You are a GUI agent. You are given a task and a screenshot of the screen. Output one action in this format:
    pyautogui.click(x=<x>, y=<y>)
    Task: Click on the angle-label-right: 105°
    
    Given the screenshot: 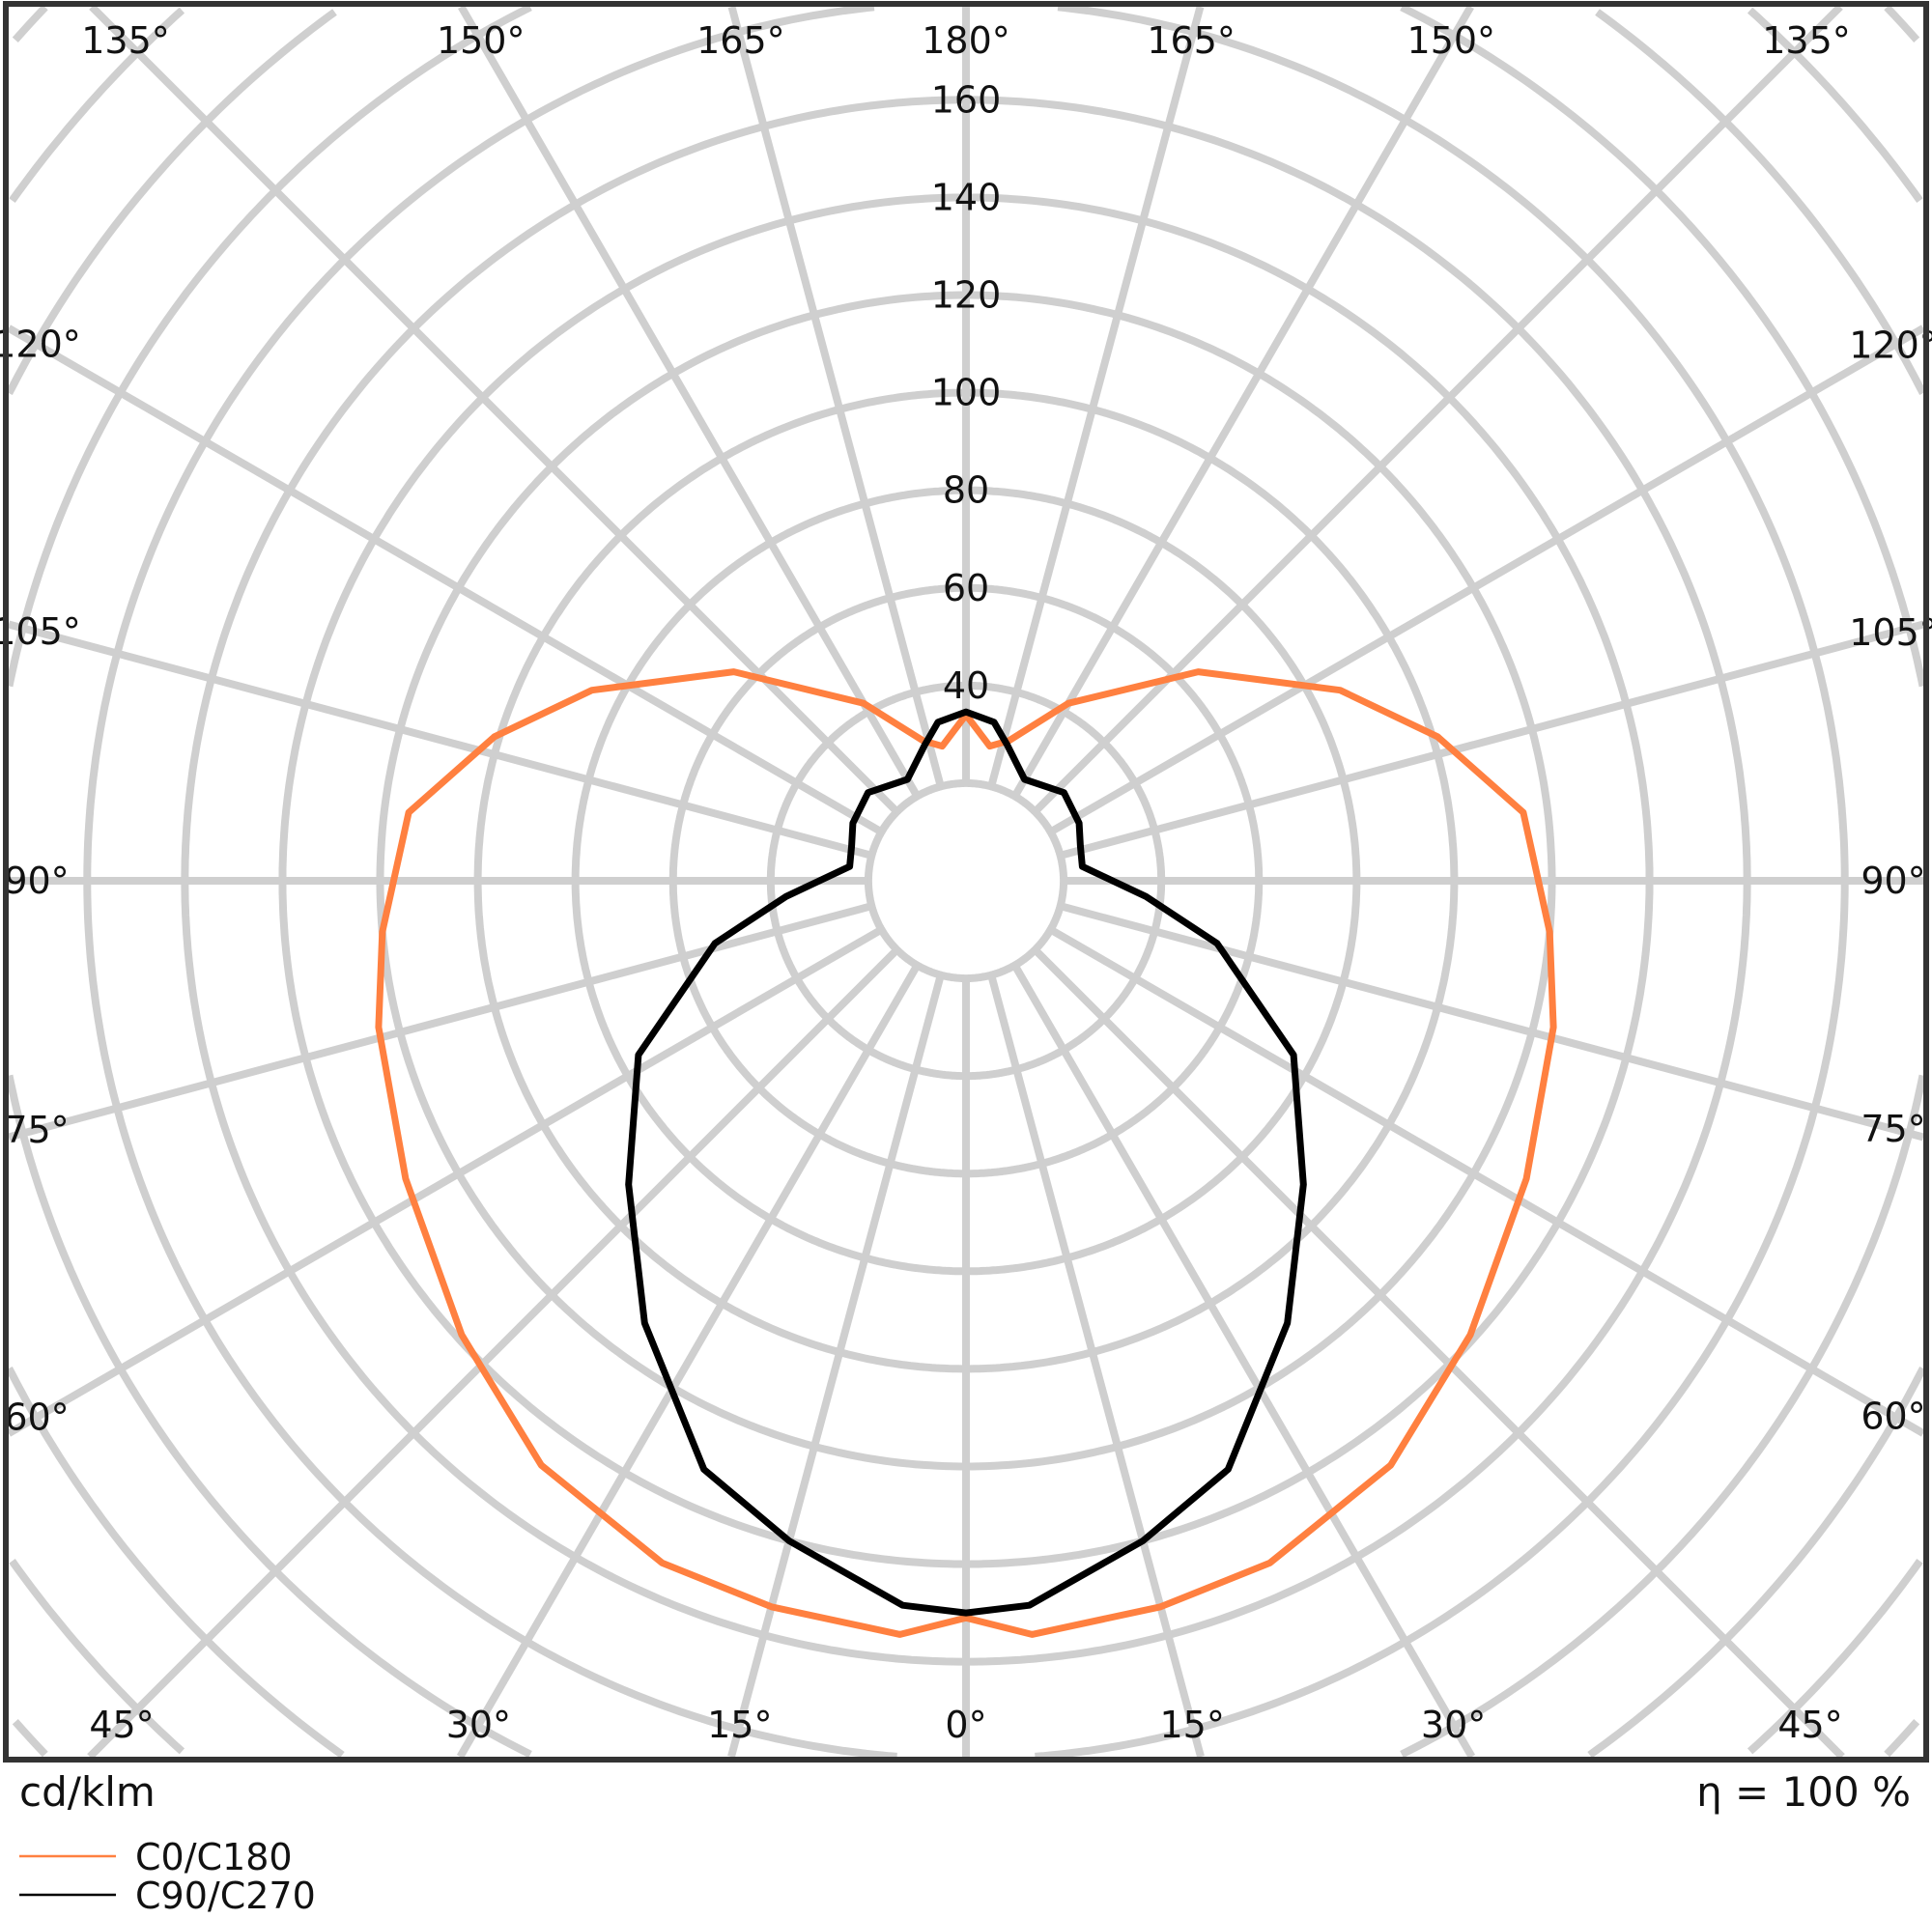 What is the action you would take?
    pyautogui.click(x=1890, y=632)
    